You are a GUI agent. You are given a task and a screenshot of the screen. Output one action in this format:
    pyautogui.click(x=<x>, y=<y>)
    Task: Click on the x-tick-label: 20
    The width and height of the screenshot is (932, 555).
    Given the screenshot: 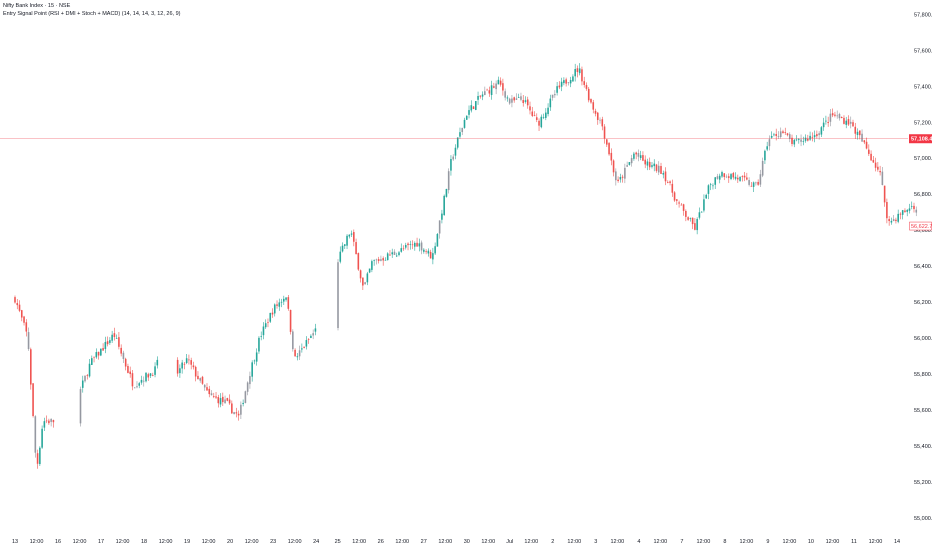 What is the action you would take?
    pyautogui.click(x=230, y=542)
    